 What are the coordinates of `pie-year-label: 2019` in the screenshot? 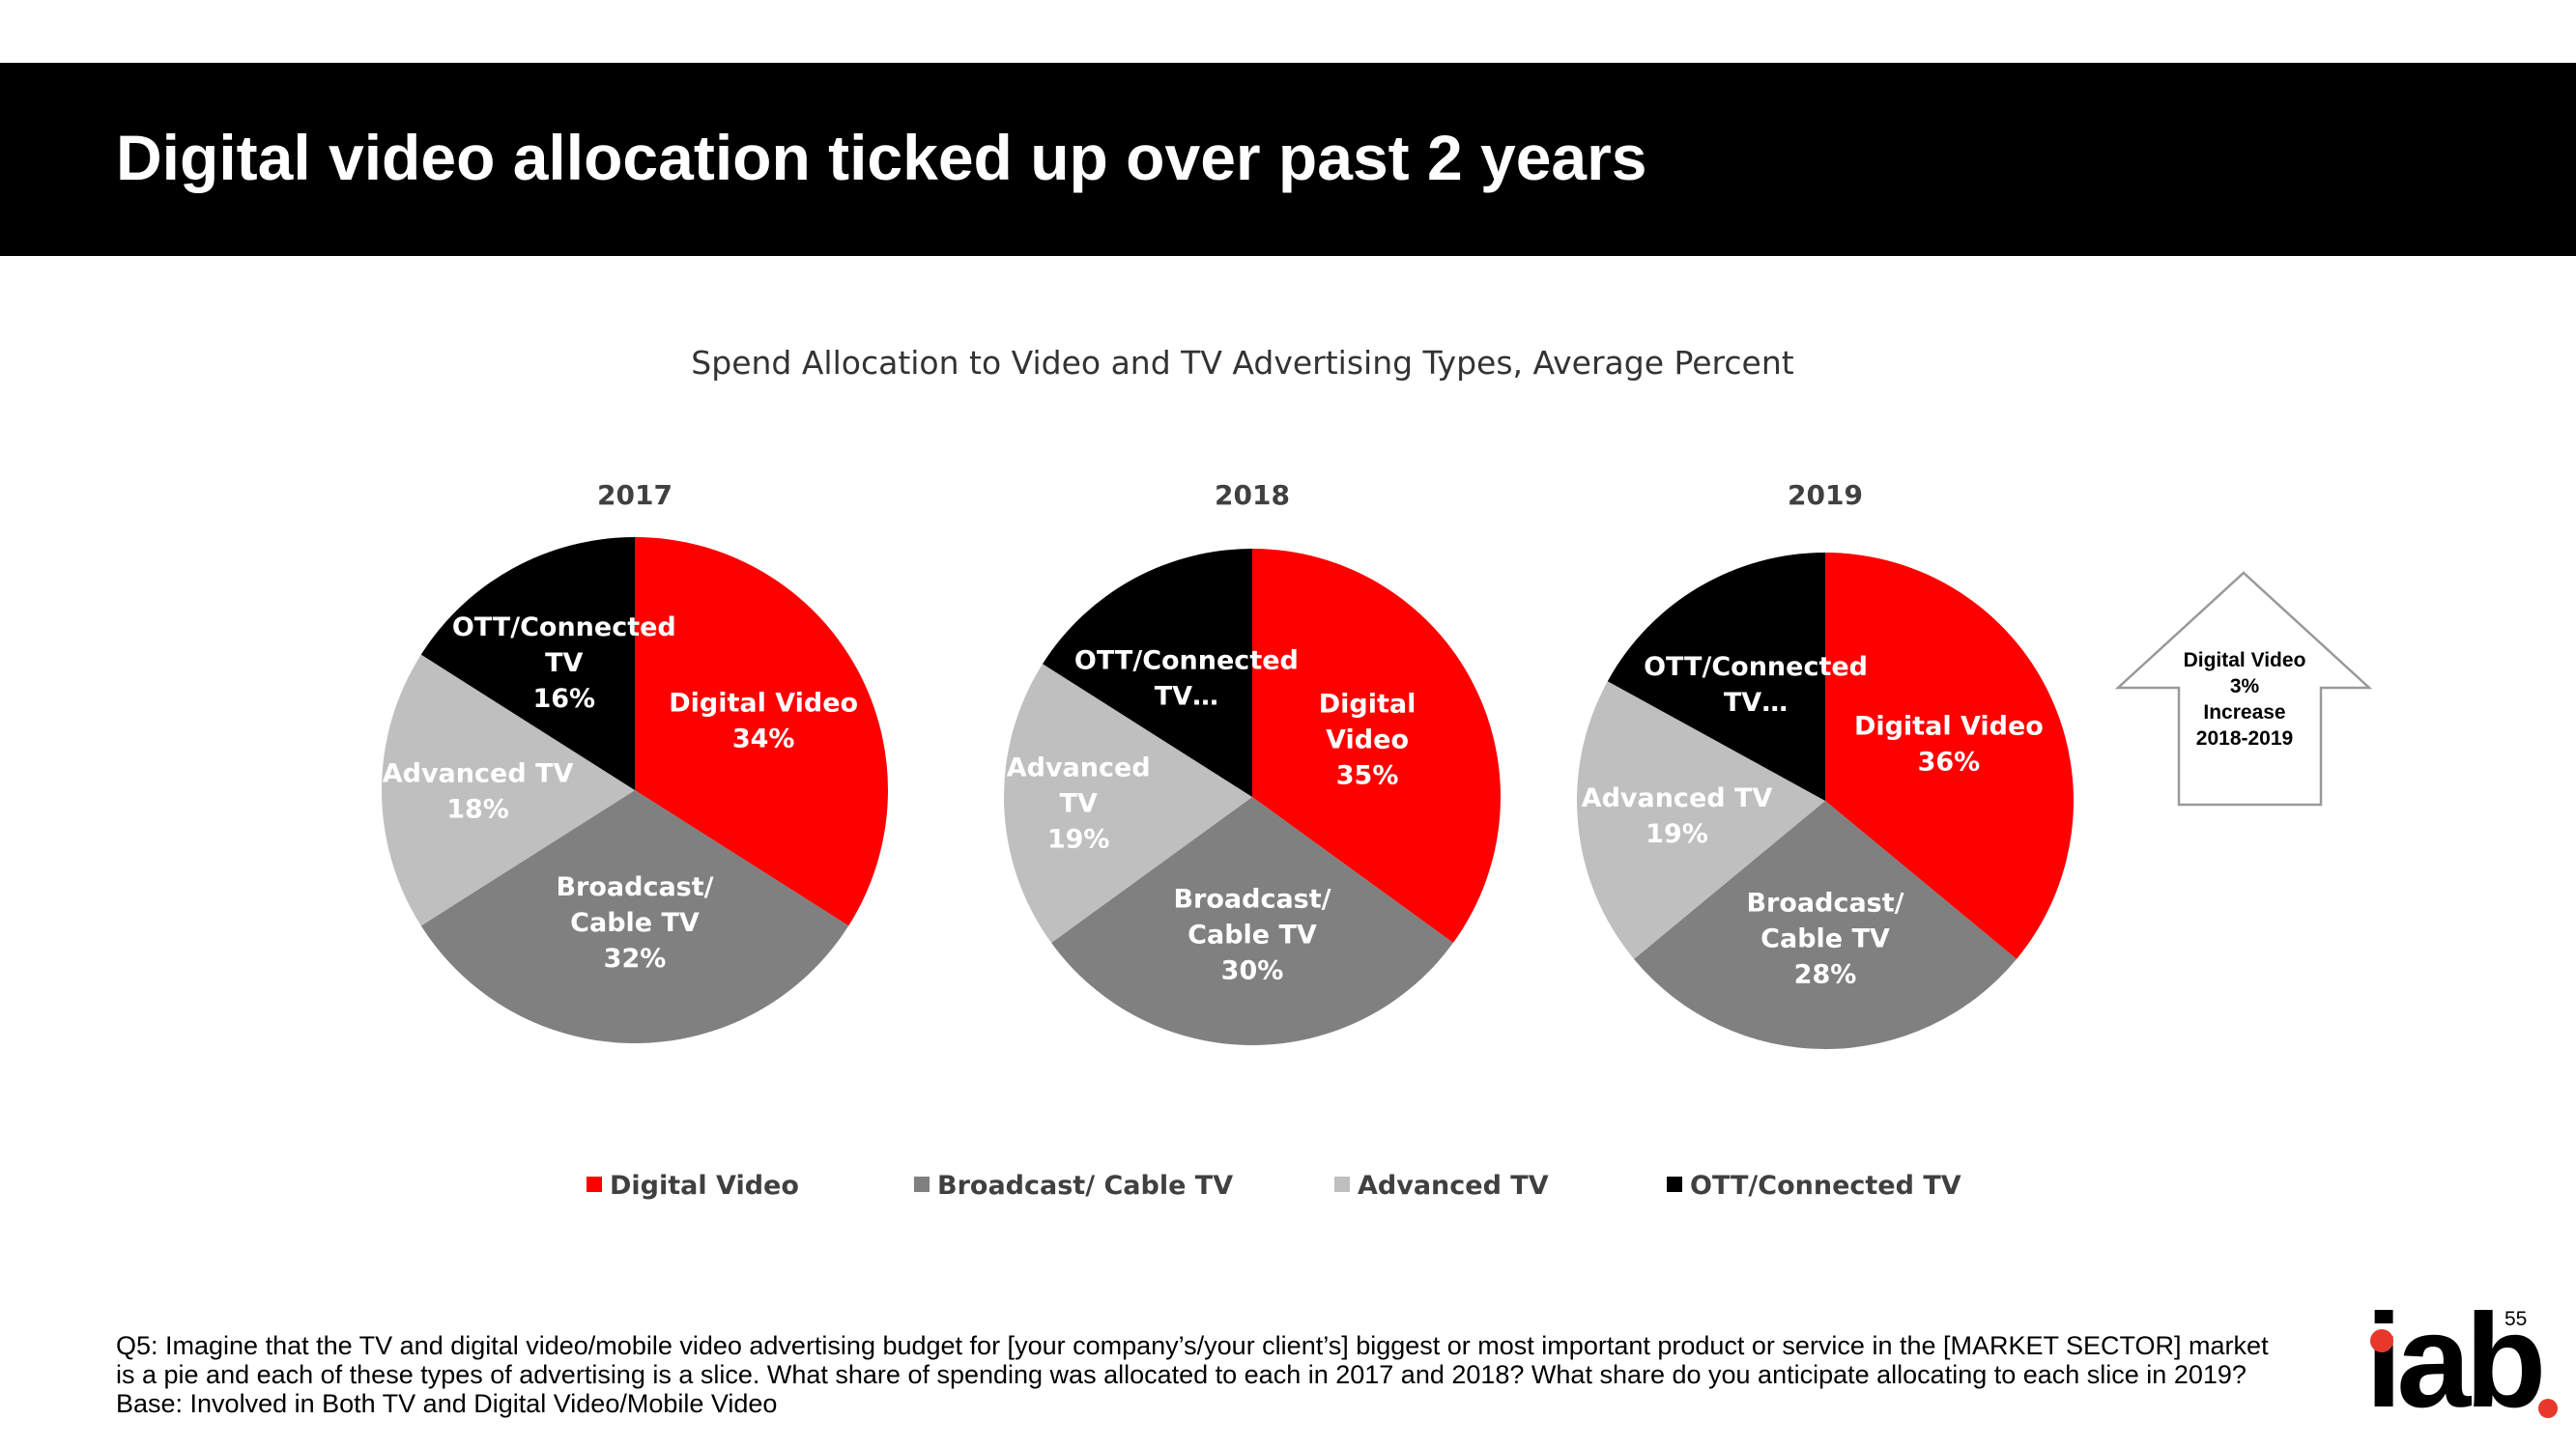 It's located at (1826, 495).